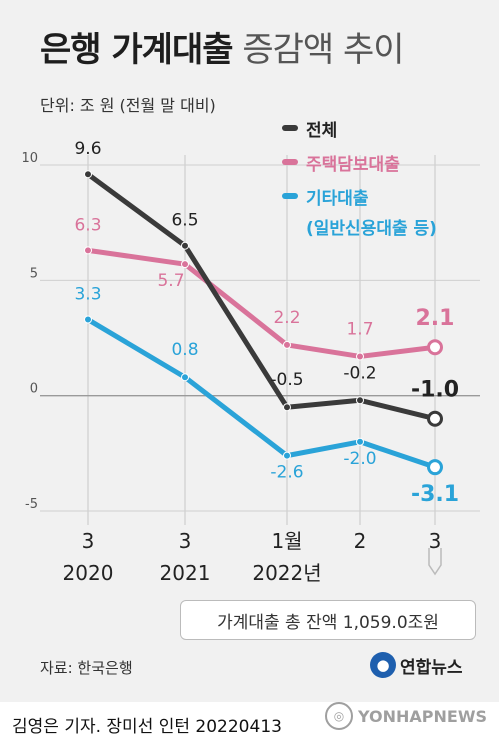 This screenshot has width=499, height=744. Describe the element at coordinates (29, 158) in the screenshot. I see `y-tick-label: 10` at that location.